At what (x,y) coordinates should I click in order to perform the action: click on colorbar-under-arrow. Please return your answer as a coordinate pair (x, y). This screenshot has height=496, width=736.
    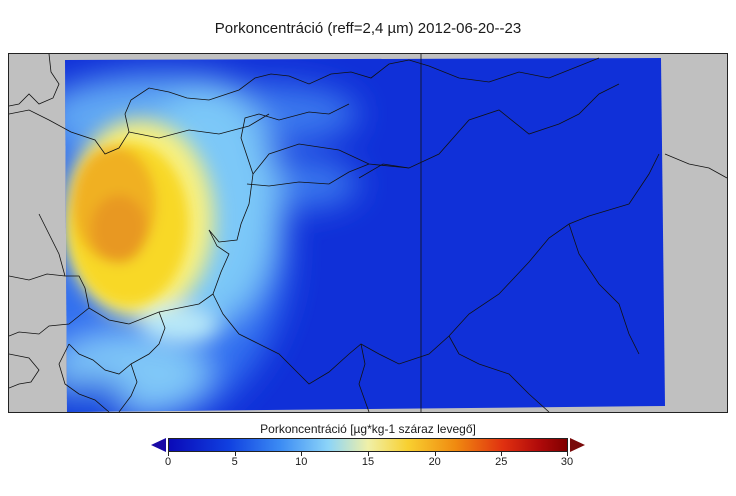
    Looking at the image, I should click on (158, 445).